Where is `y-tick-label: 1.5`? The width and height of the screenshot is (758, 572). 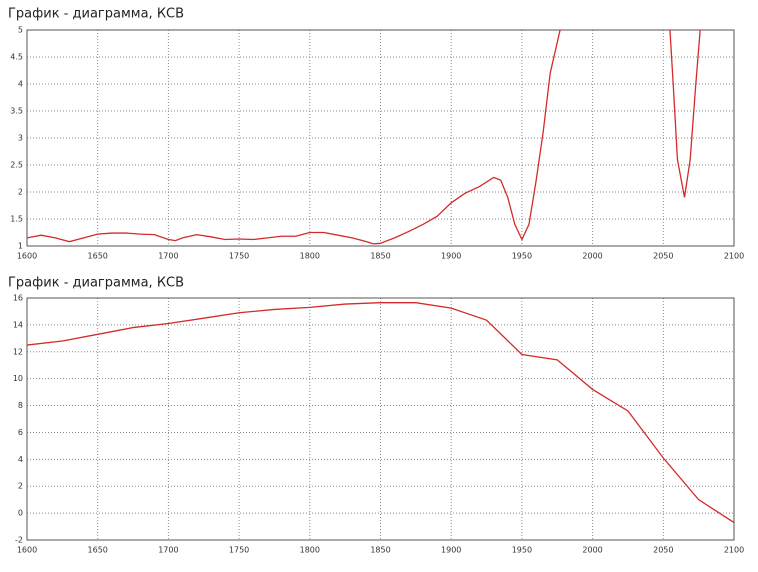 y-tick-label: 1.5 is located at coordinates (16, 219).